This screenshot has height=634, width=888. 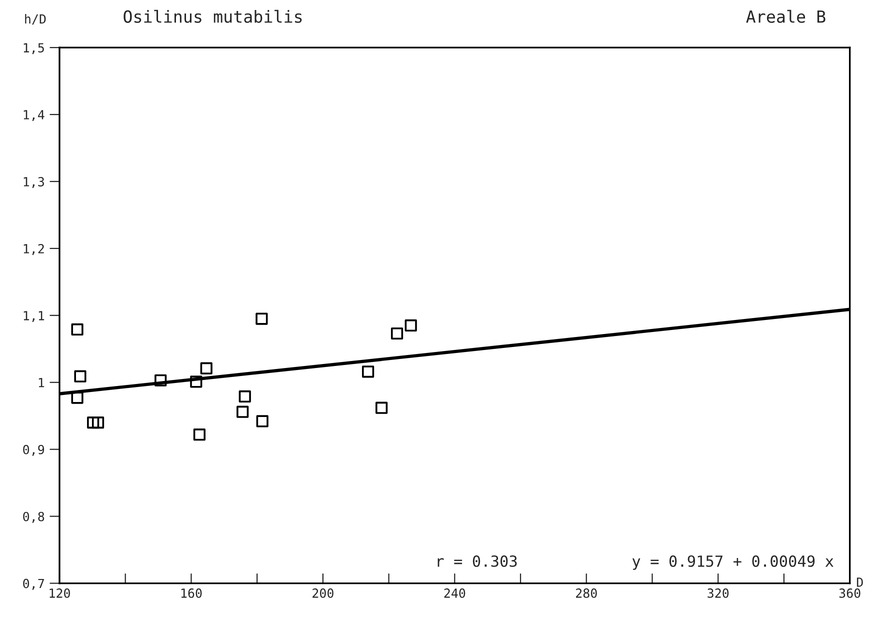 What do you see at coordinates (34, 249) in the screenshot?
I see `y-tick-label: 1,2` at bounding box center [34, 249].